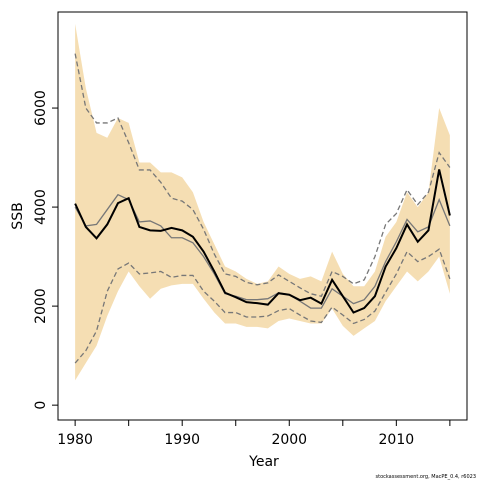  I want to click on footnote: stockassessment.org, MacPE_0.4, r6023, so click(426, 477).